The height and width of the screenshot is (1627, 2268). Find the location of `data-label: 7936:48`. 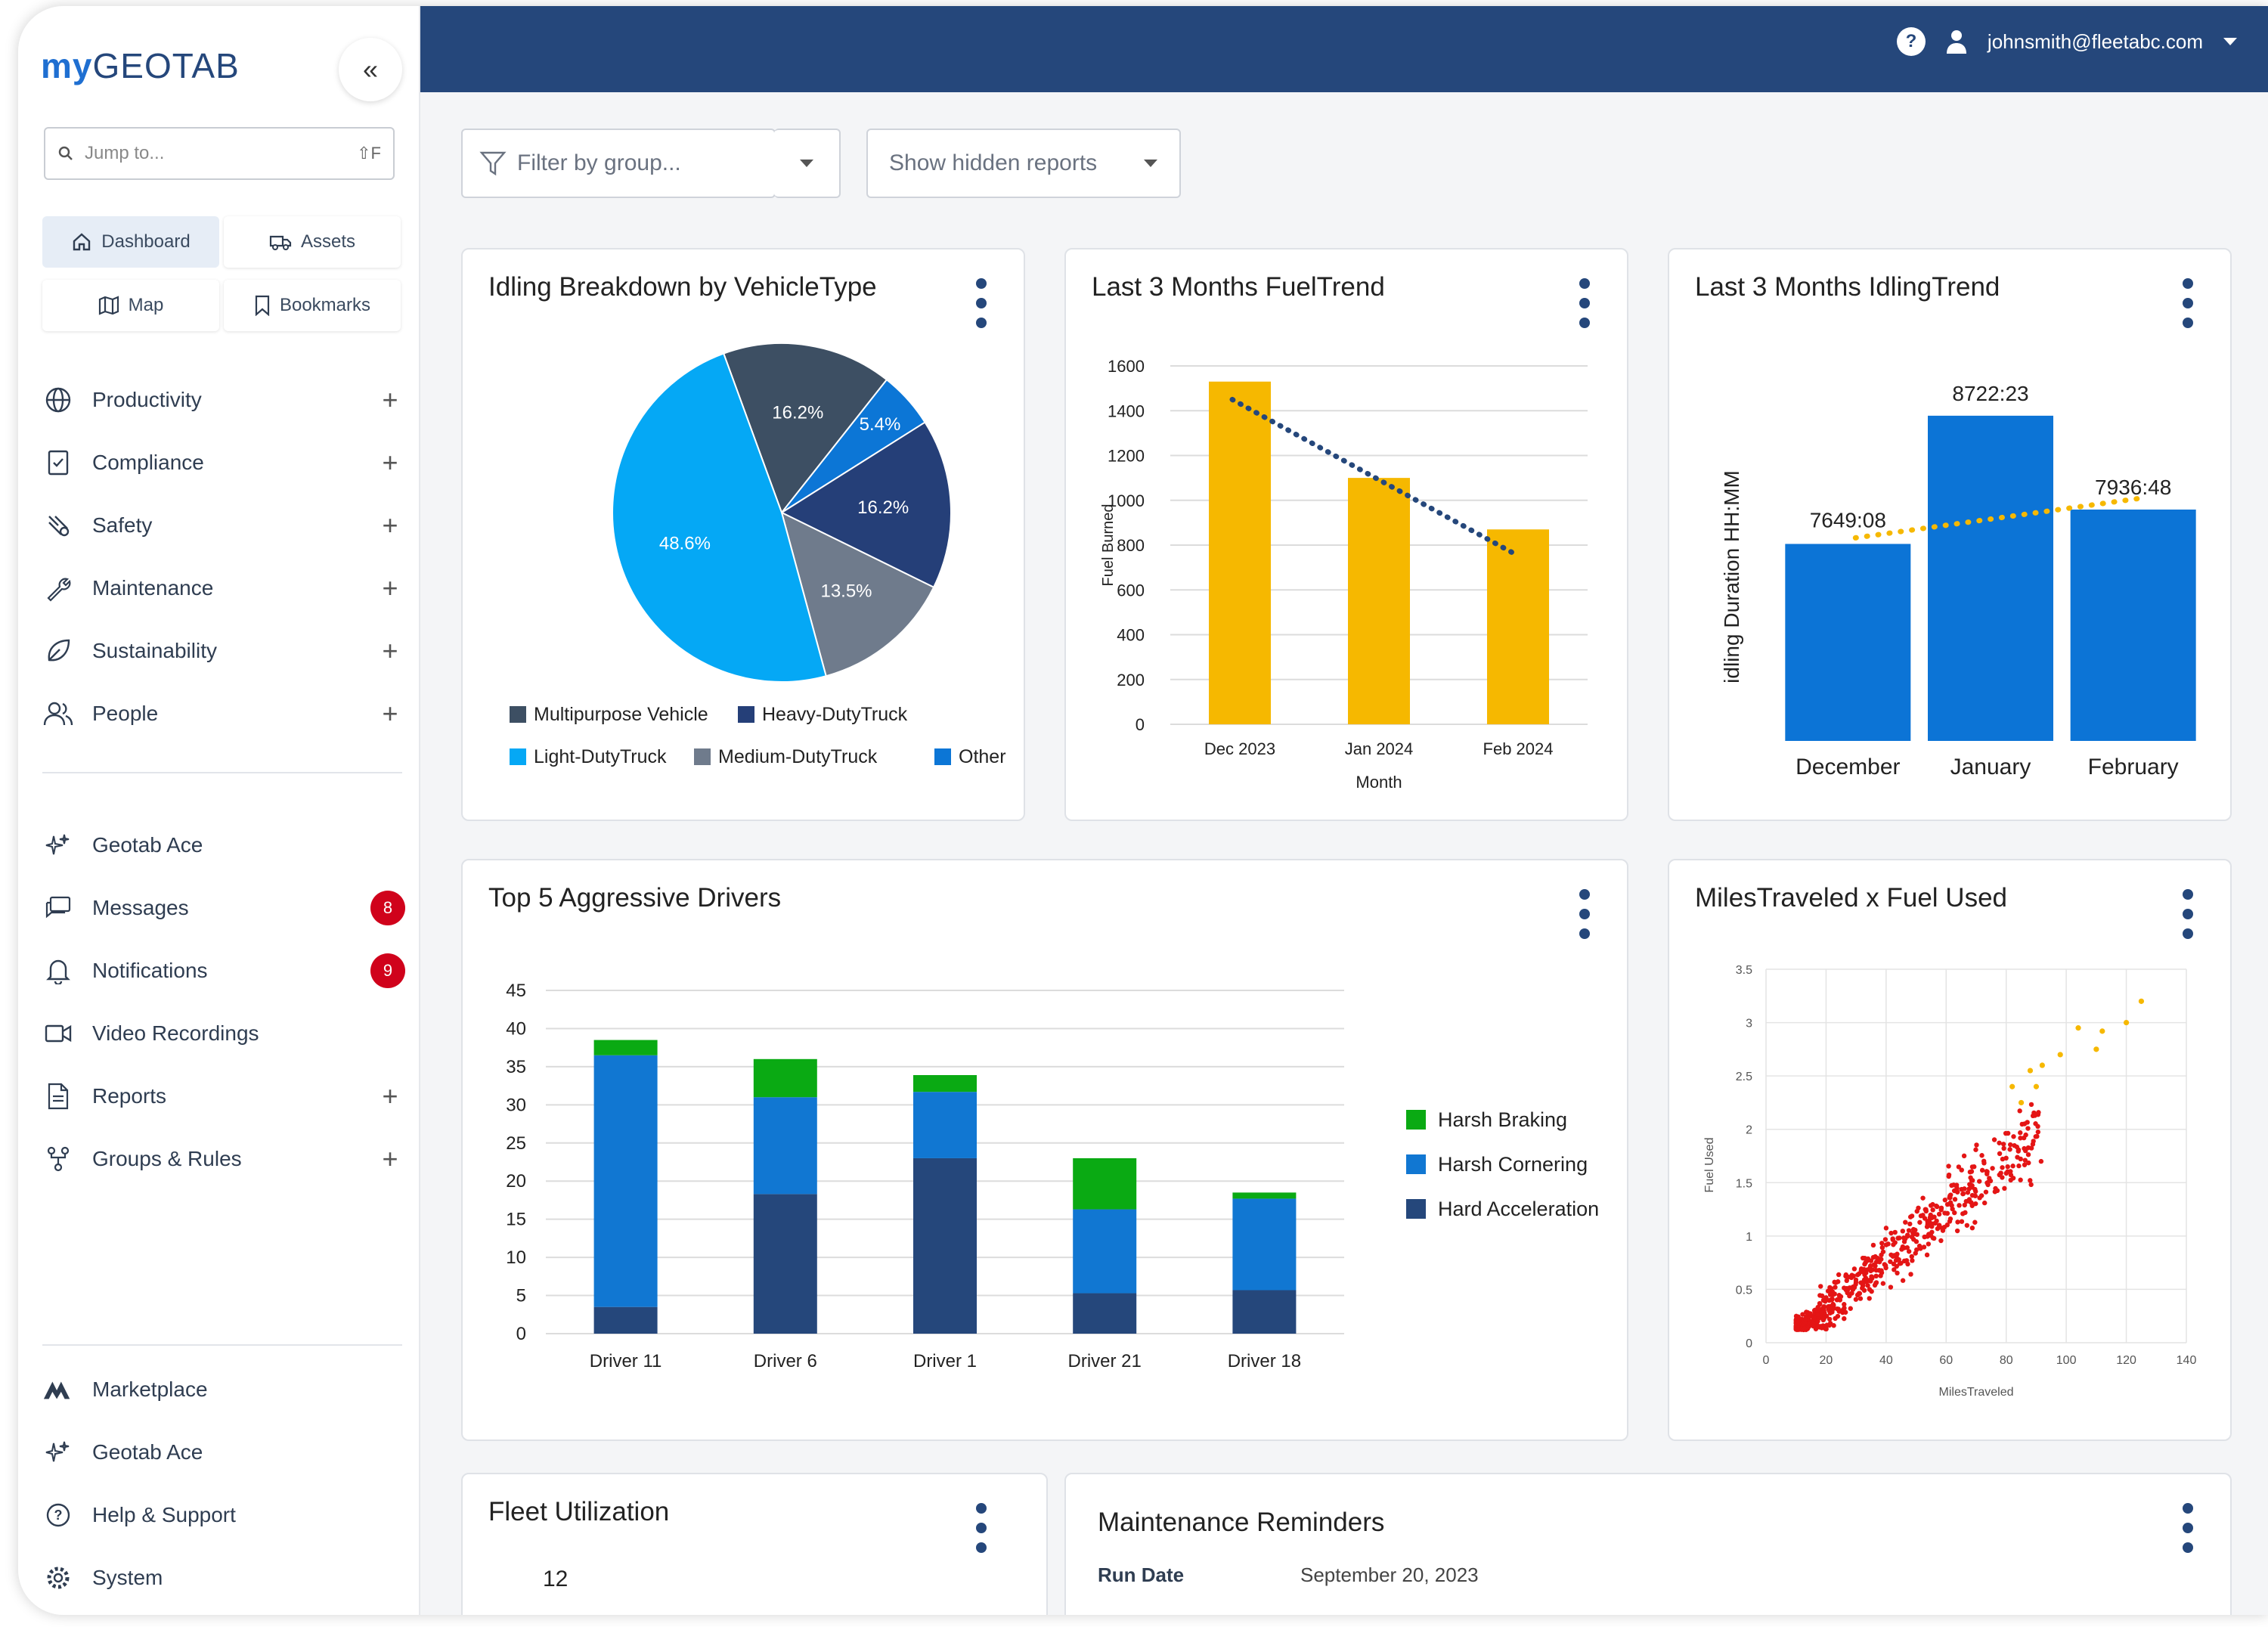

data-label: 7936:48 is located at coordinates (2133, 487).